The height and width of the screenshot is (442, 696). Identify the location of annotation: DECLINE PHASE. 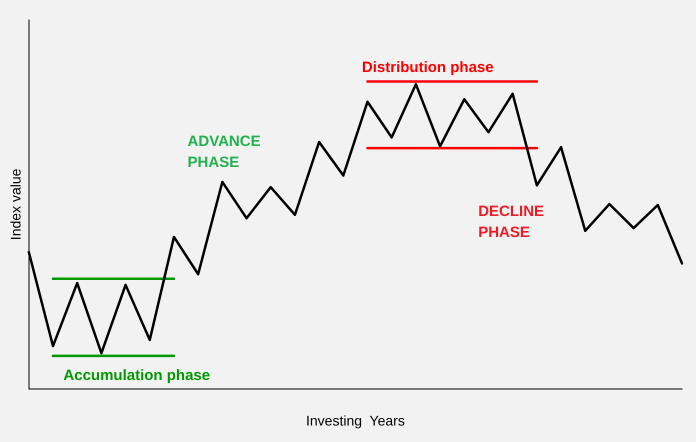
(511, 221).